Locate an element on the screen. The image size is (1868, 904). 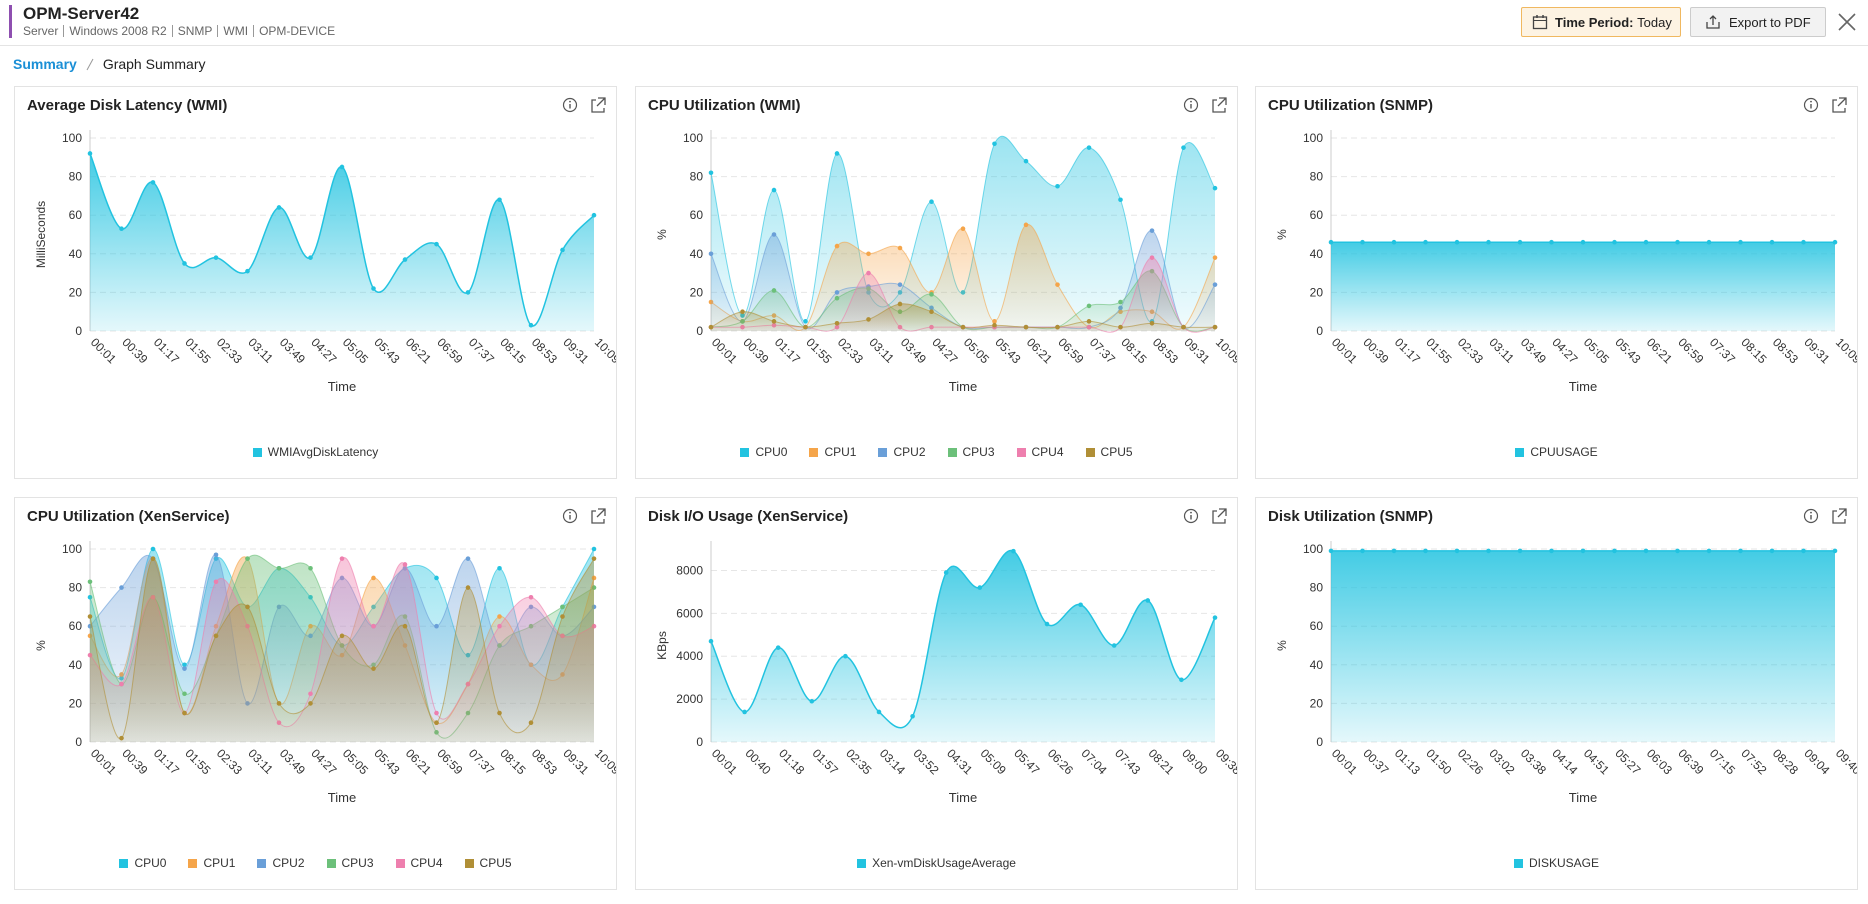
x-tick-label: 00:01 is located at coordinates (103, 761).